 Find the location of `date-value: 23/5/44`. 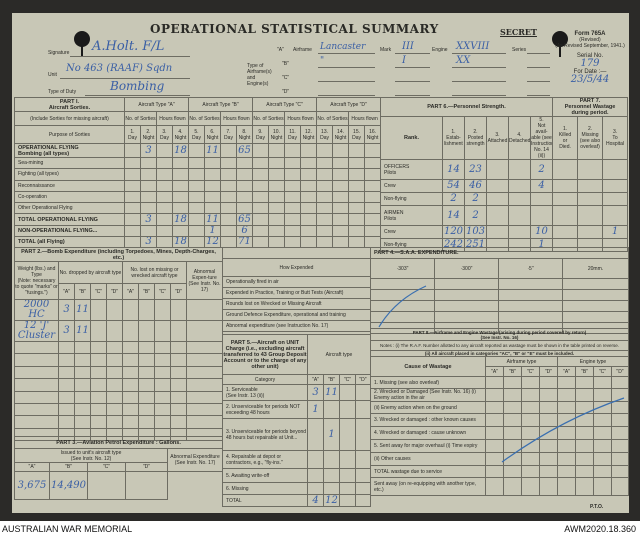

date-value: 23/5/44 is located at coordinates (590, 79).